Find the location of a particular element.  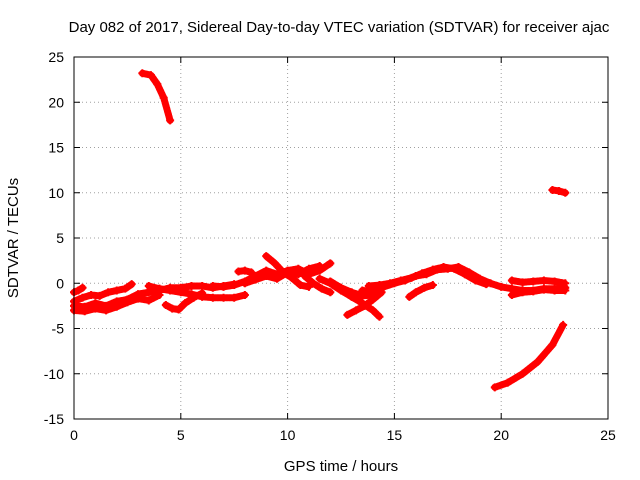

x-axis-label: GPS time / hours is located at coordinates (341, 466).